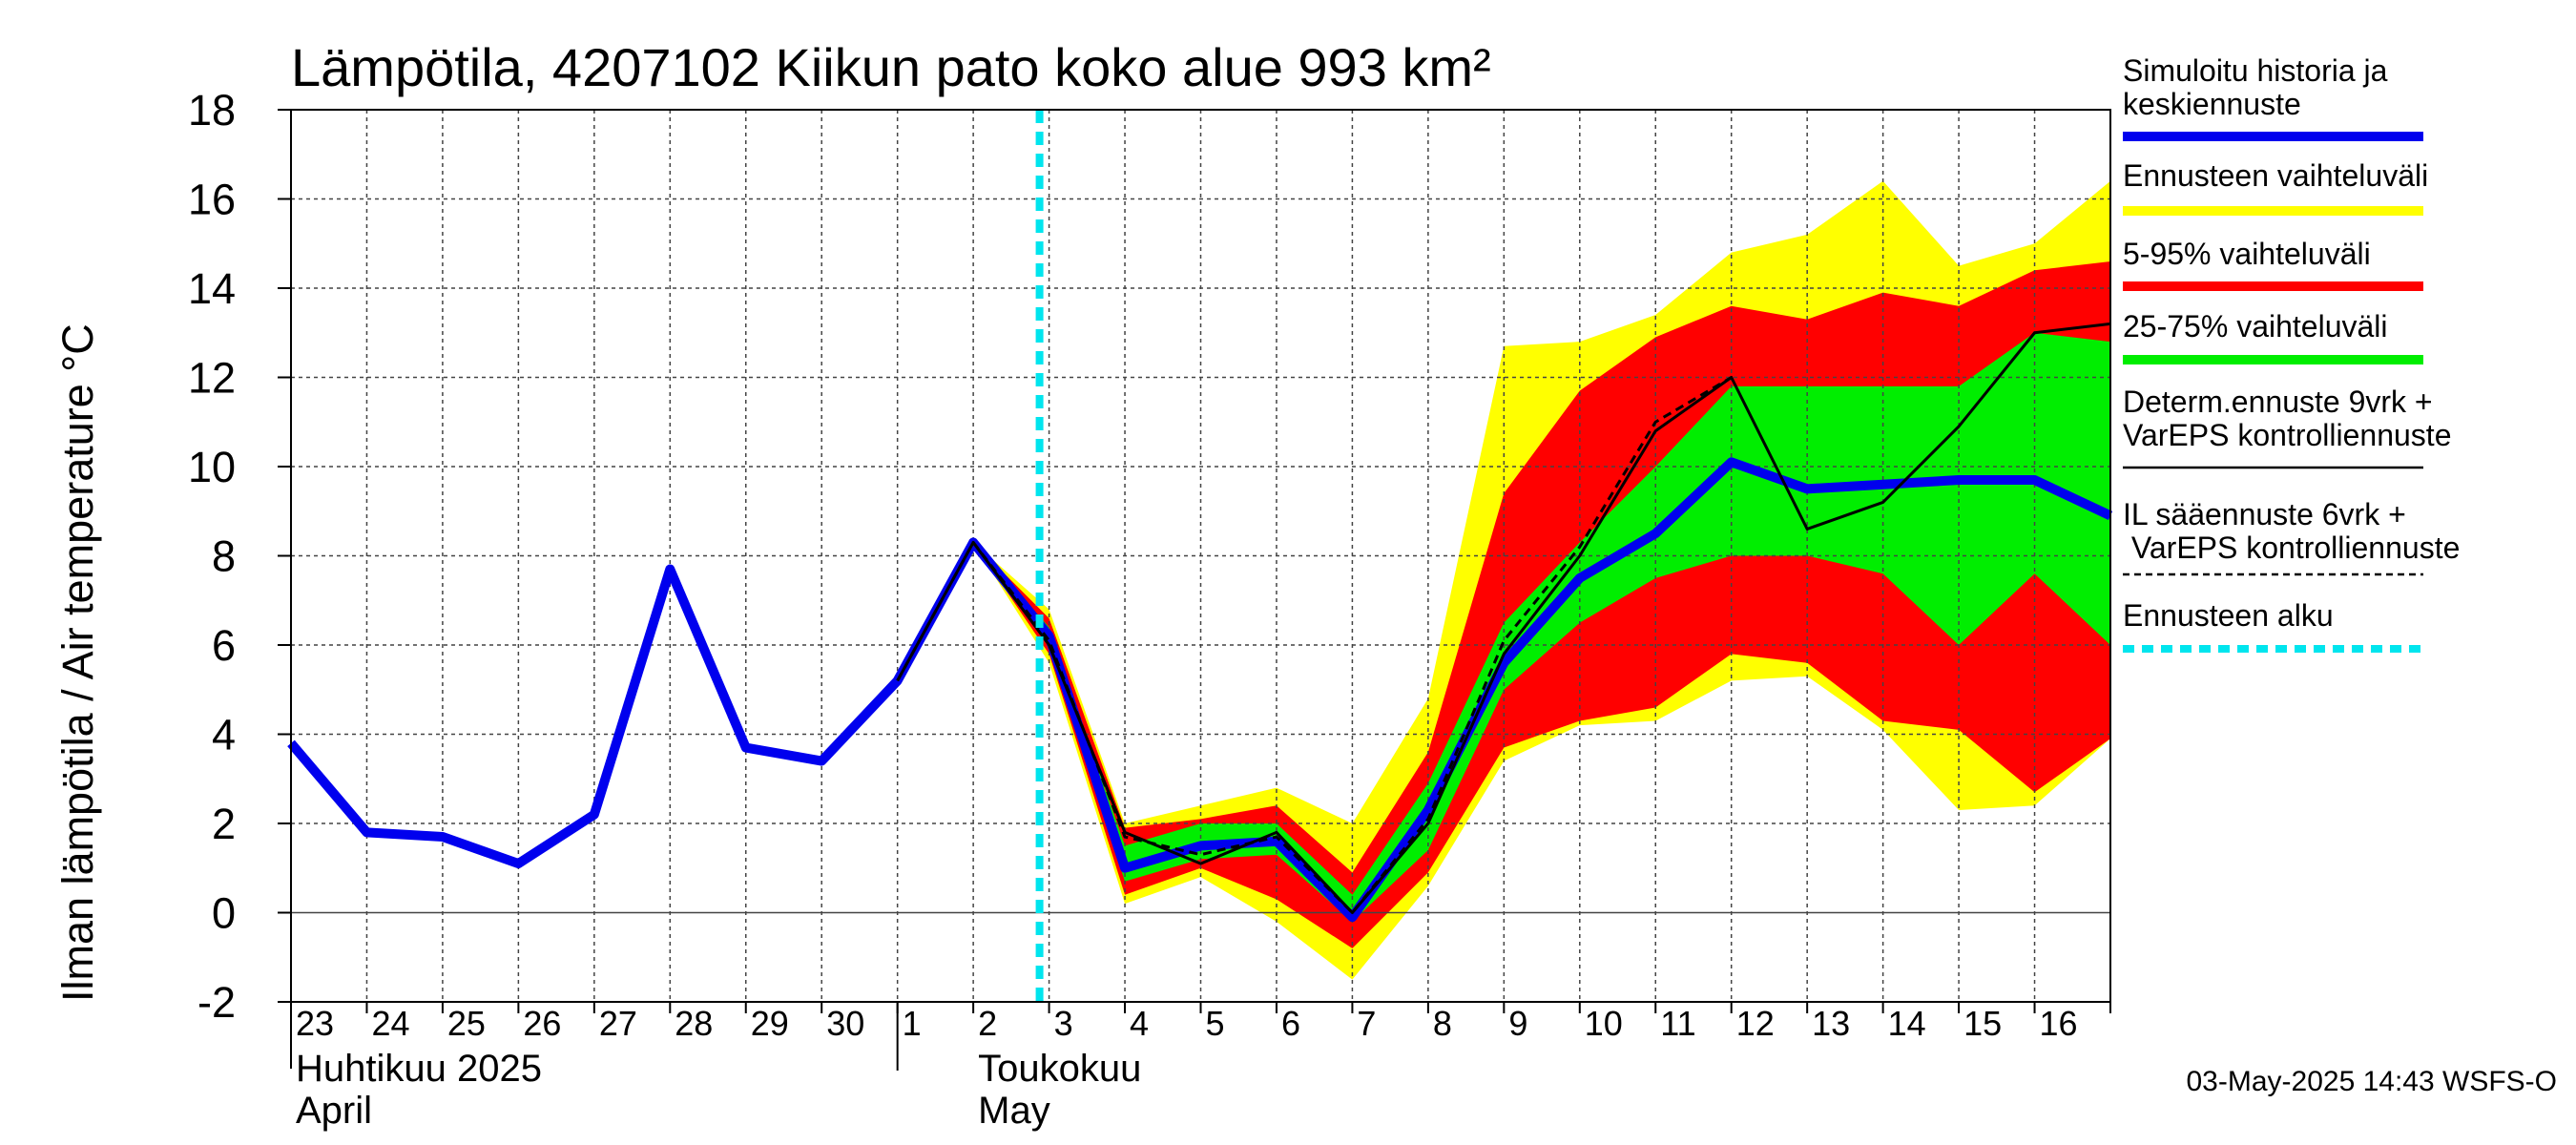  Describe the element at coordinates (1290, 1023) in the screenshot. I see `x-tick-label: 6` at that location.